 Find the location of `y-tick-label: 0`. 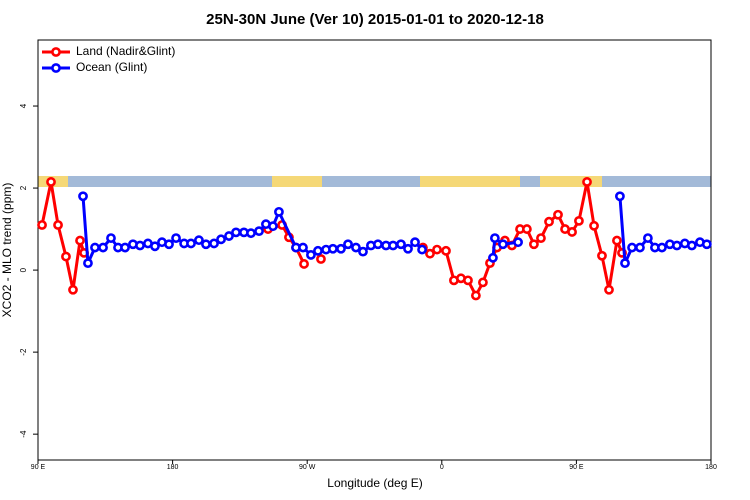

y-tick-label: 0 is located at coordinates (23, 269).